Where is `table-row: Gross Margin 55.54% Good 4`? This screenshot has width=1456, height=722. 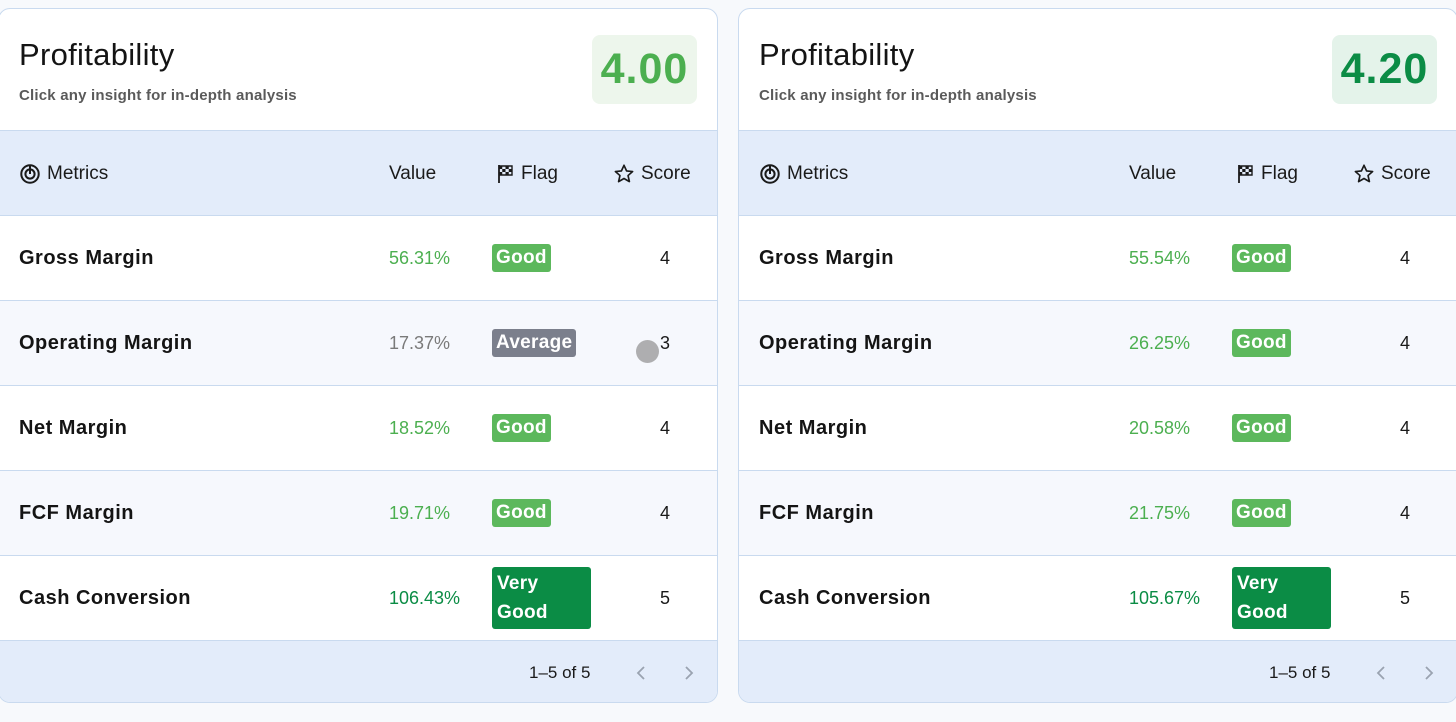
table-row: Gross Margin 55.54% Good 4 is located at coordinates (1097, 258).